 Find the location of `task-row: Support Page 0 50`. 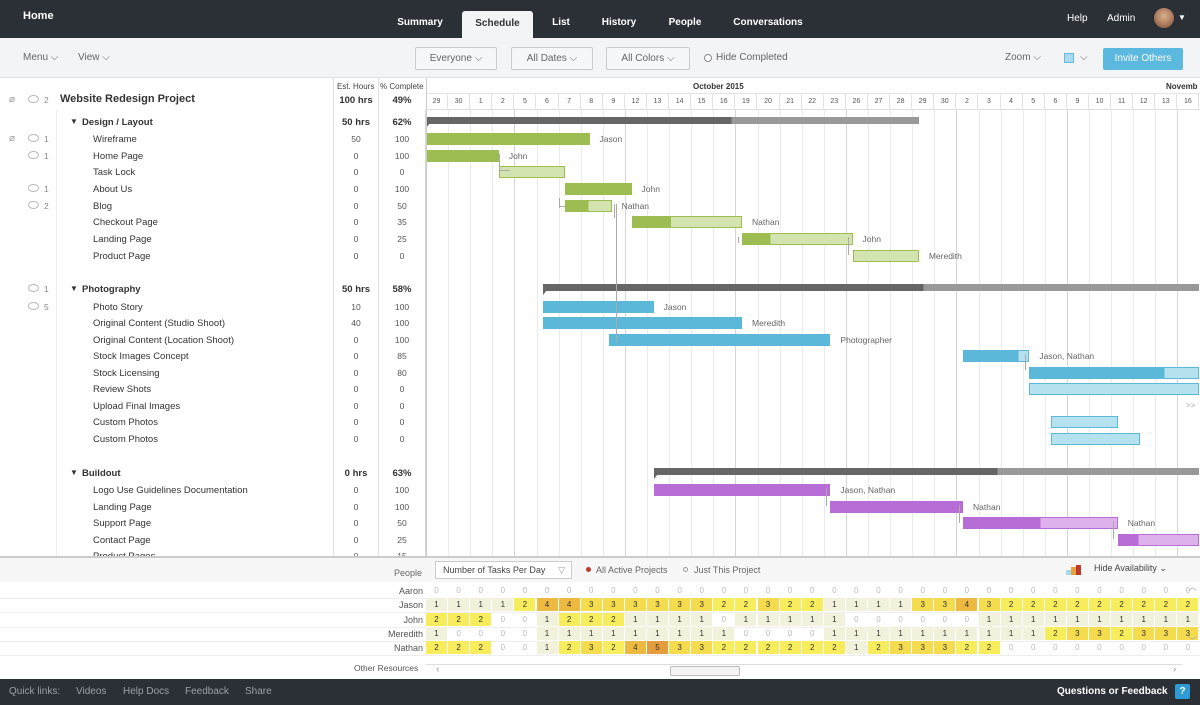

task-row: Support Page 0 50 is located at coordinates (213, 523).